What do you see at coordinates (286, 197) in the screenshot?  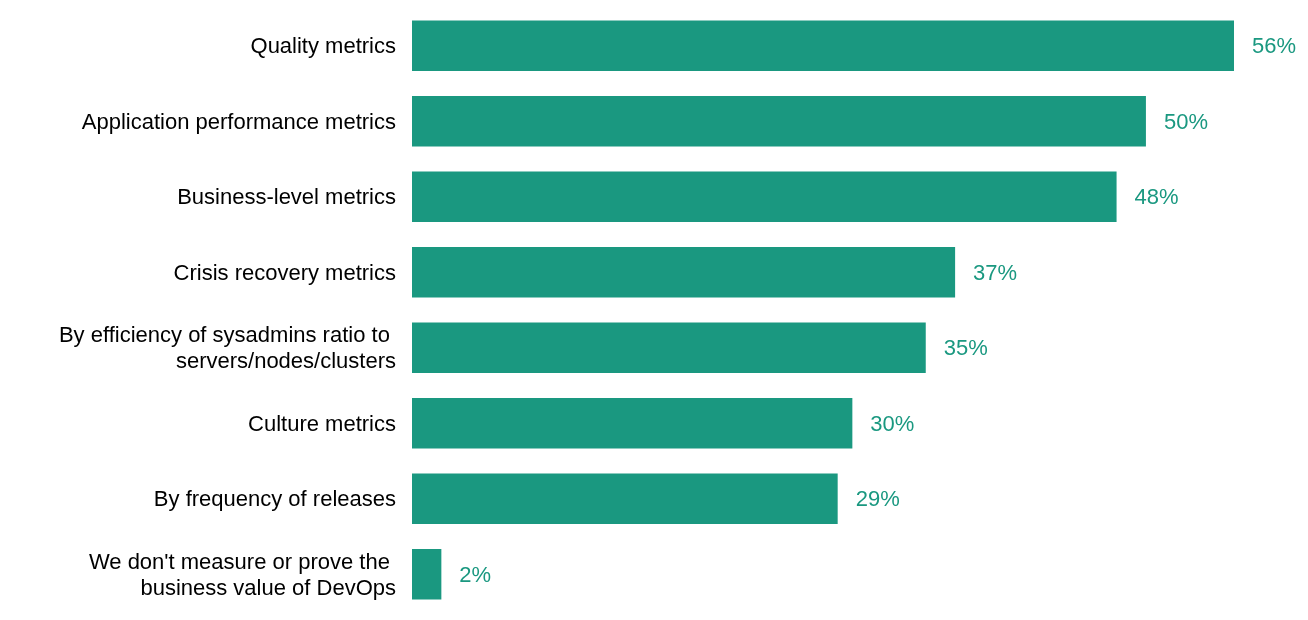 I see `y-tick-label: Business-level metrics` at bounding box center [286, 197].